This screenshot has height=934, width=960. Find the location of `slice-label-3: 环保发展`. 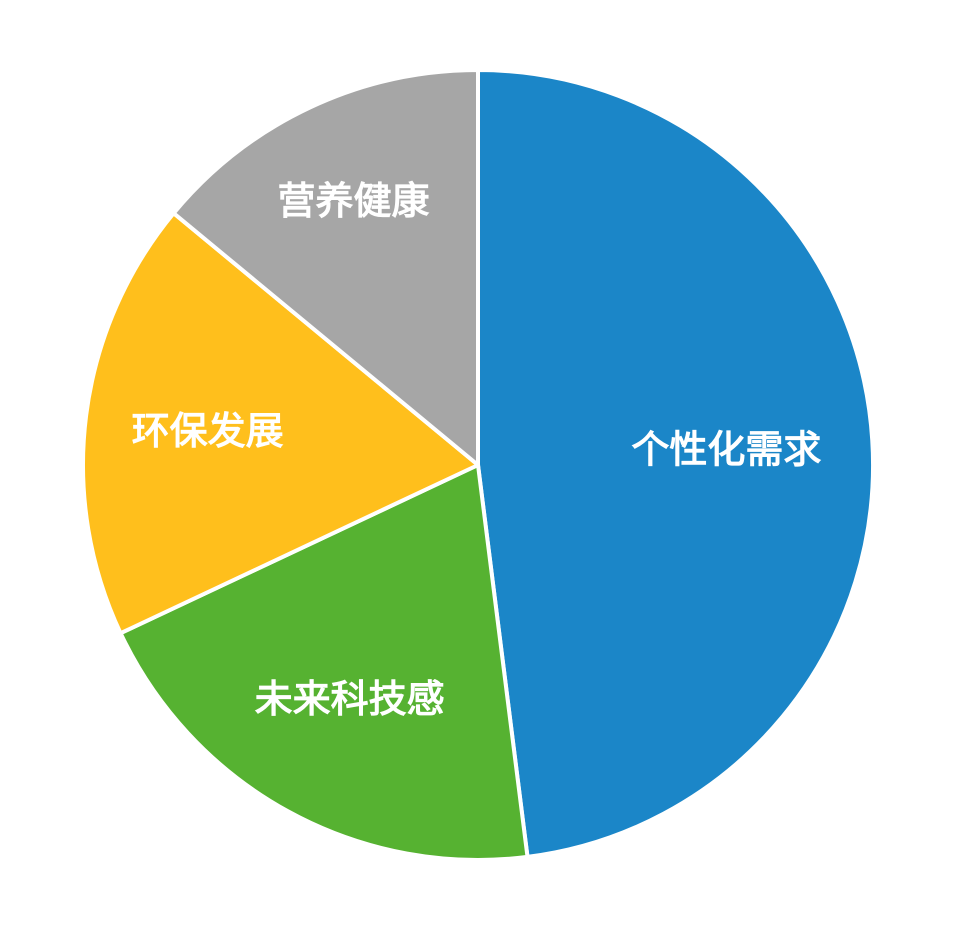

slice-label-3: 环保发展 is located at coordinates (208, 431).